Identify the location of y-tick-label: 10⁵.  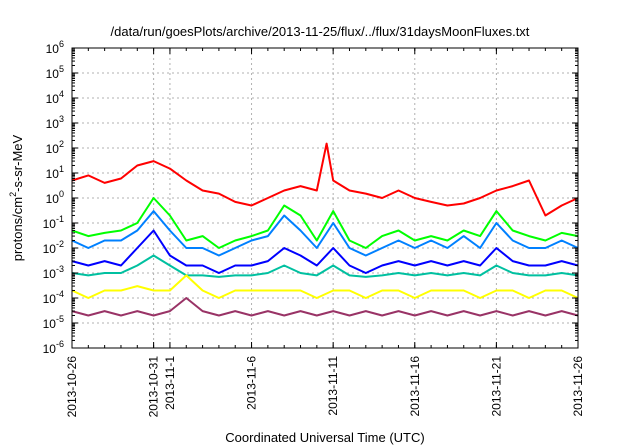
(55, 72).